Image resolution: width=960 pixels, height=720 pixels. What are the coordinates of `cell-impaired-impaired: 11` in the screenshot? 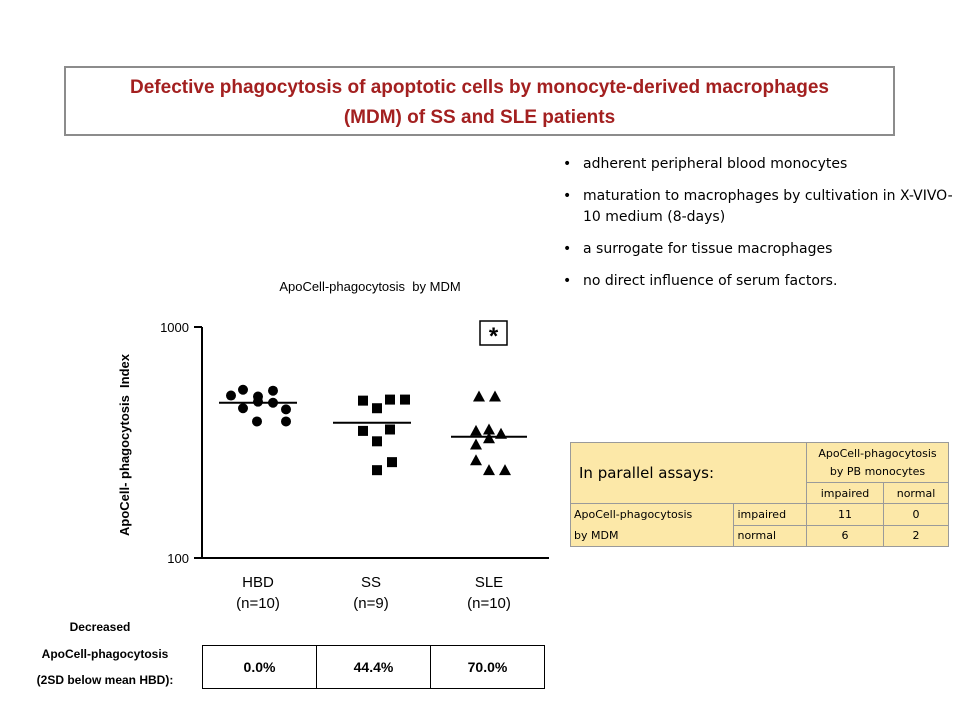 It's located at (845, 514).